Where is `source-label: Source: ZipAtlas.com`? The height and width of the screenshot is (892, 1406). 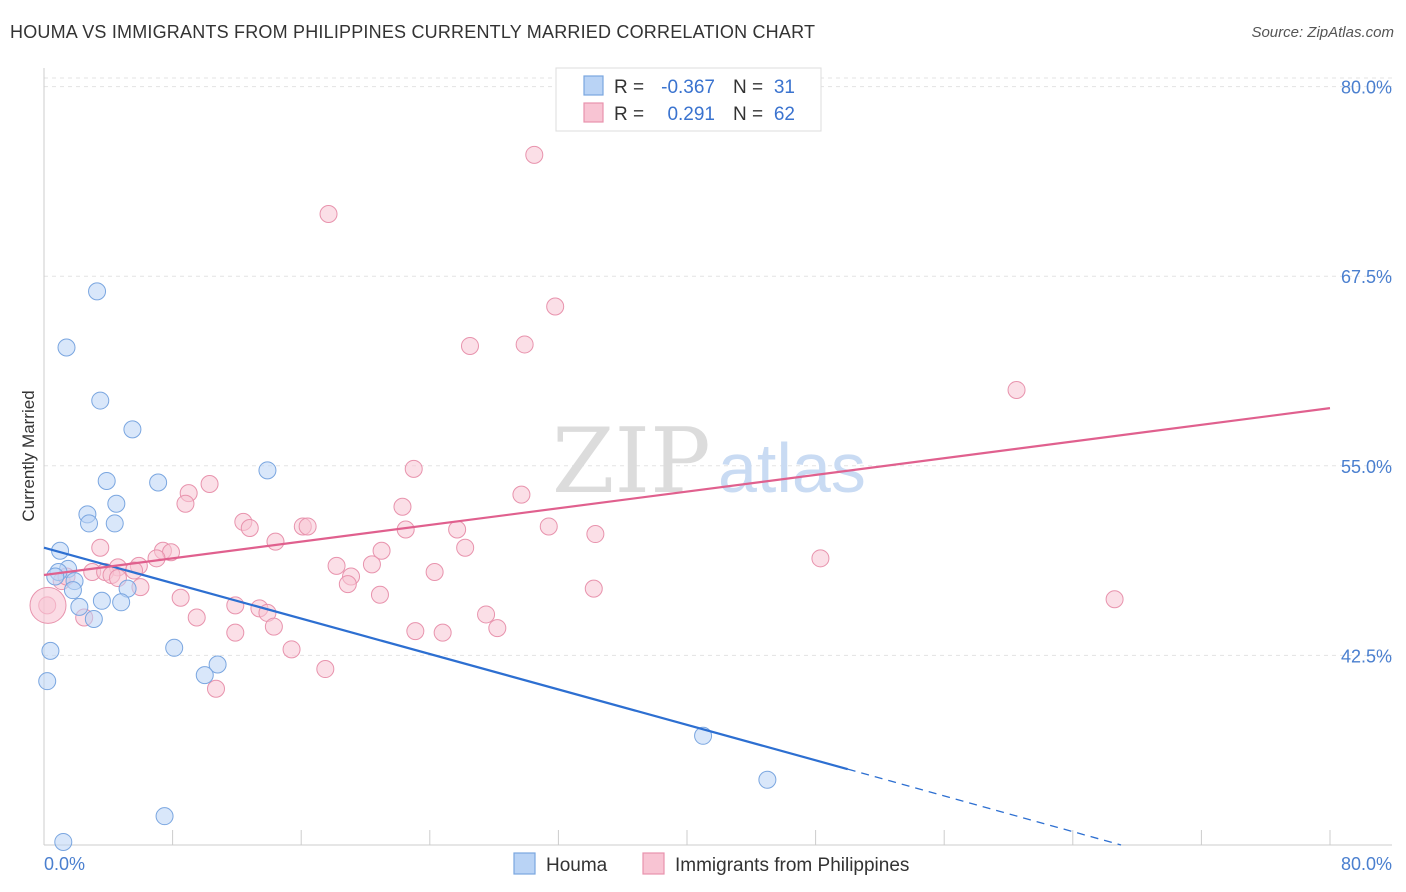
source-label: Source: ZipAtlas.com is located at coordinates (1322, 32).